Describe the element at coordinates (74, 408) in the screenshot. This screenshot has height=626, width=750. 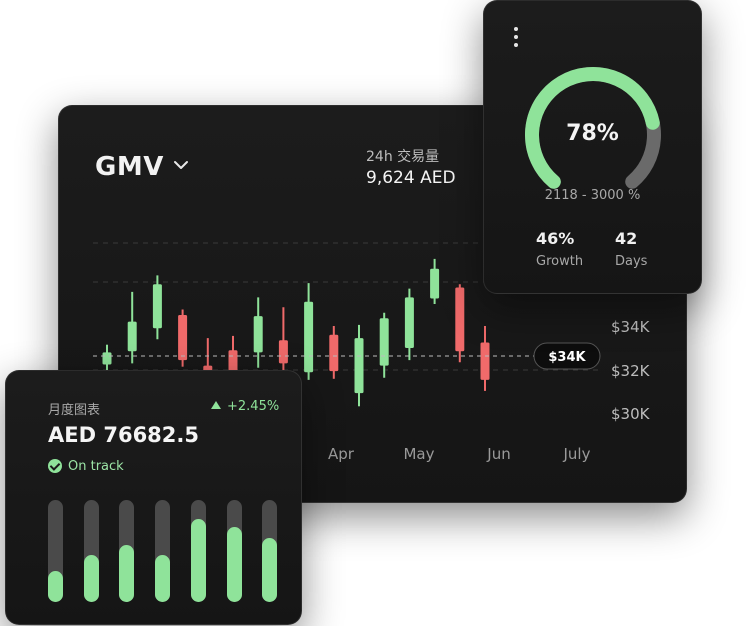
I see `monthly-title: 月度图表` at that location.